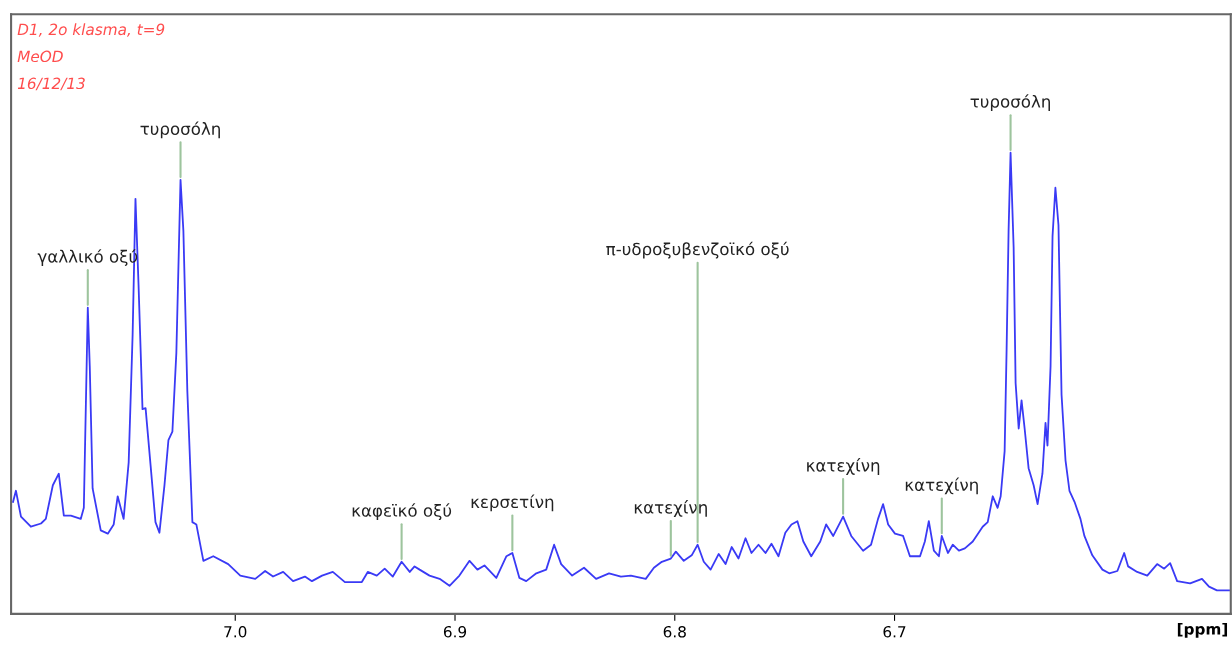 The height and width of the screenshot is (651, 1232). I want to click on x-tick-label: 6.7, so click(894, 631).